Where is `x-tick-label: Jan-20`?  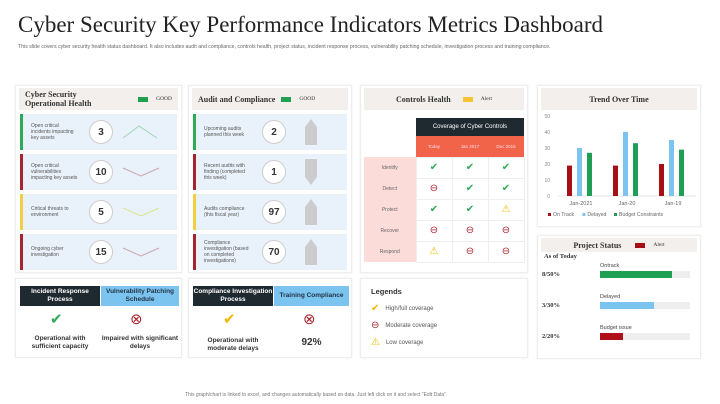 x-tick-label: Jan-20 is located at coordinates (627, 204).